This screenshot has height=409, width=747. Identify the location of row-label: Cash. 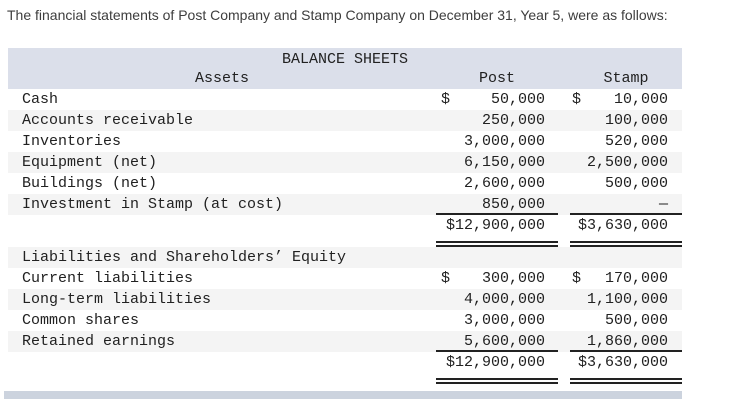
(40, 99).